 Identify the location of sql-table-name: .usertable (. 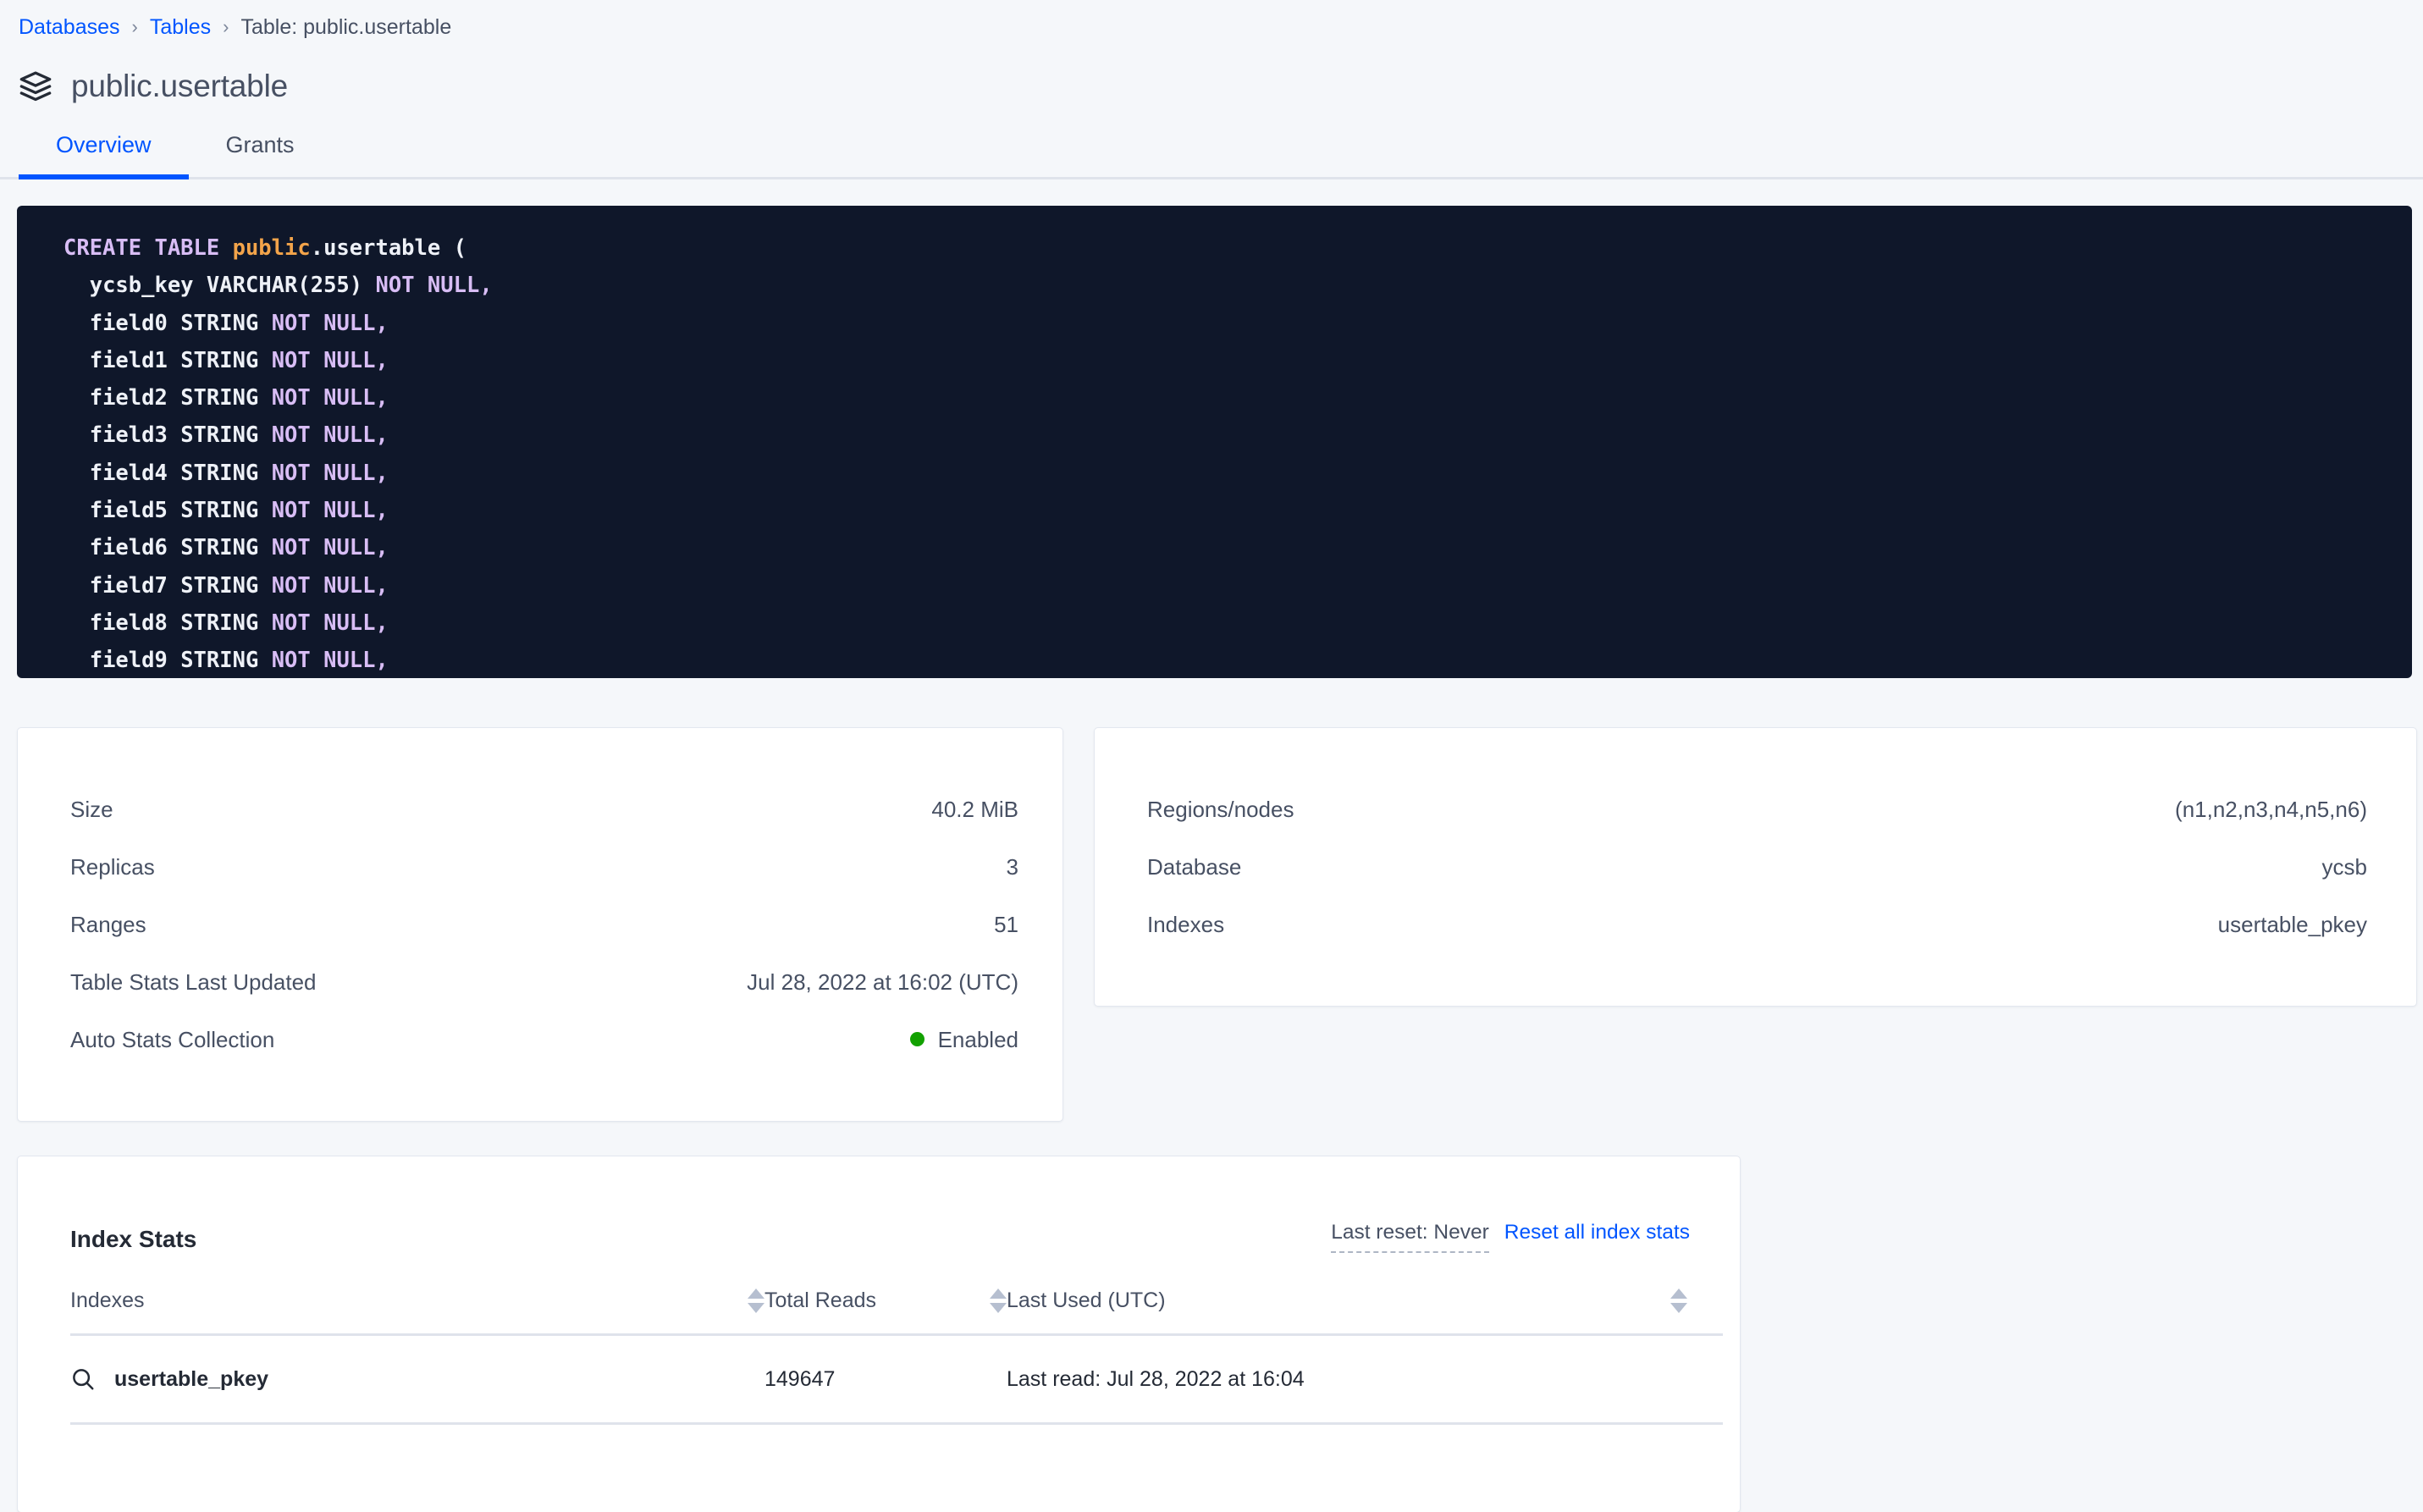
(388, 248).